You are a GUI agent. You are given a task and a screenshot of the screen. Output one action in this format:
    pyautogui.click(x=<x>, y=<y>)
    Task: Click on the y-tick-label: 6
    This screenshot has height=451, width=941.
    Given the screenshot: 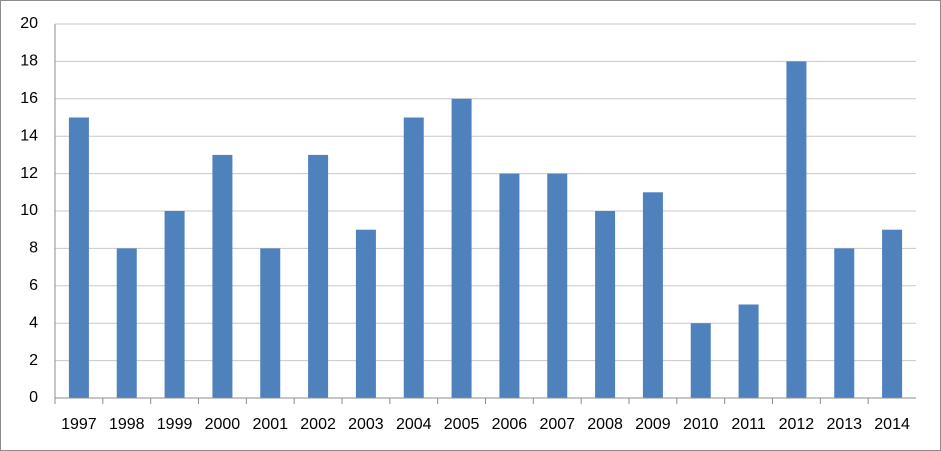 What is the action you would take?
    pyautogui.click(x=33, y=285)
    